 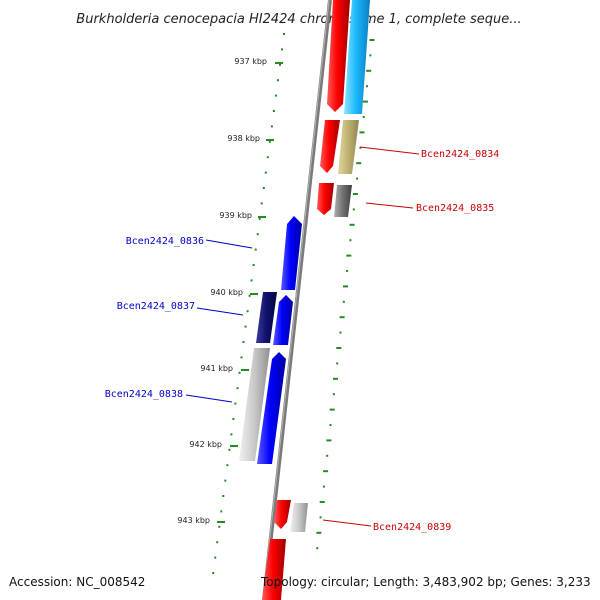 What do you see at coordinates (412, 527) in the screenshot?
I see `gene-label-0839: Bcen2424_0839` at bounding box center [412, 527].